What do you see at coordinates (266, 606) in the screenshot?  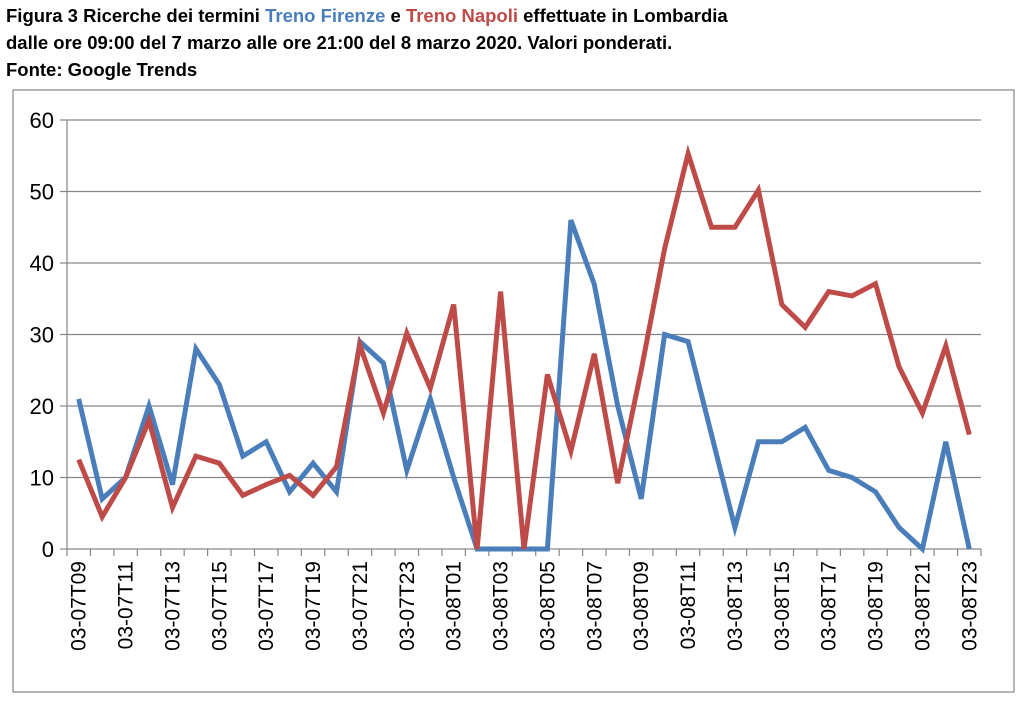 I see `x-tick-label: 03-07T17` at bounding box center [266, 606].